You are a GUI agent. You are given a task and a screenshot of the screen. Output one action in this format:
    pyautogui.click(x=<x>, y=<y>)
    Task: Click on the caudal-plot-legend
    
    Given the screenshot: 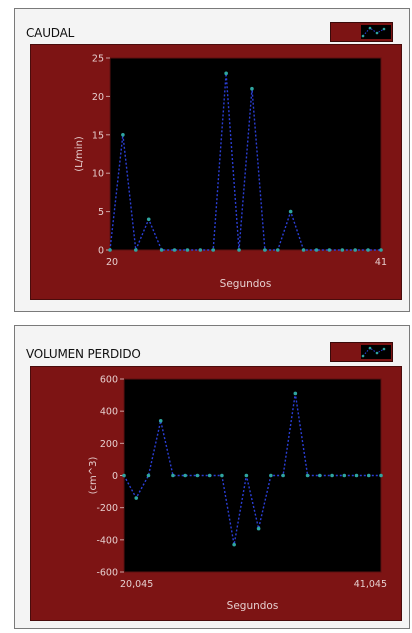 What is the action you would take?
    pyautogui.click(x=361, y=32)
    